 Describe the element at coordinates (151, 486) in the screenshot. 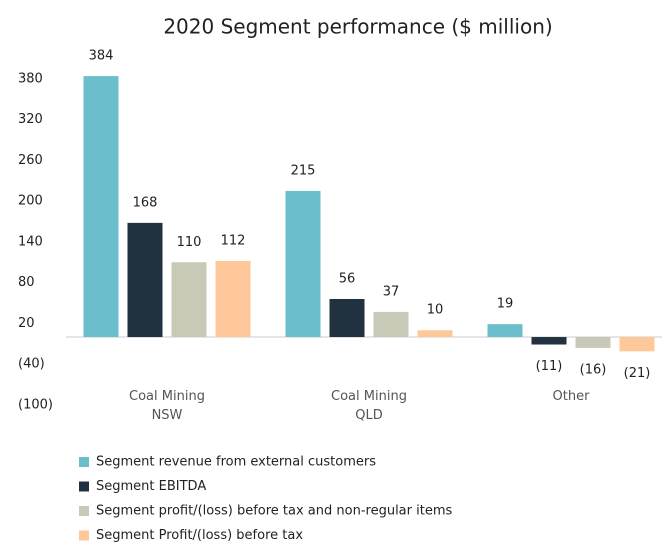

I see `legend-label: Segment EBITDA` at that location.